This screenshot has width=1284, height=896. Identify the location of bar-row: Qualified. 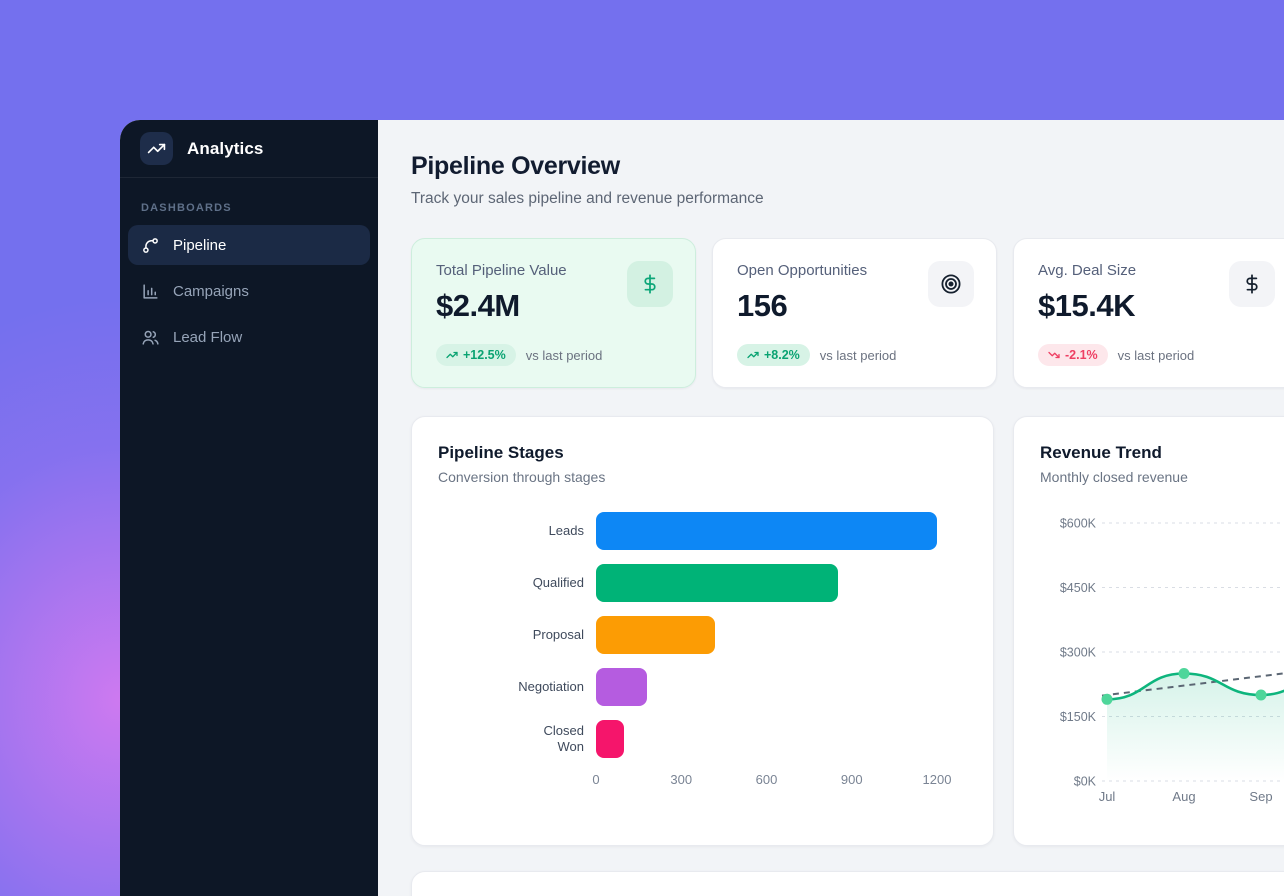
(702, 583).